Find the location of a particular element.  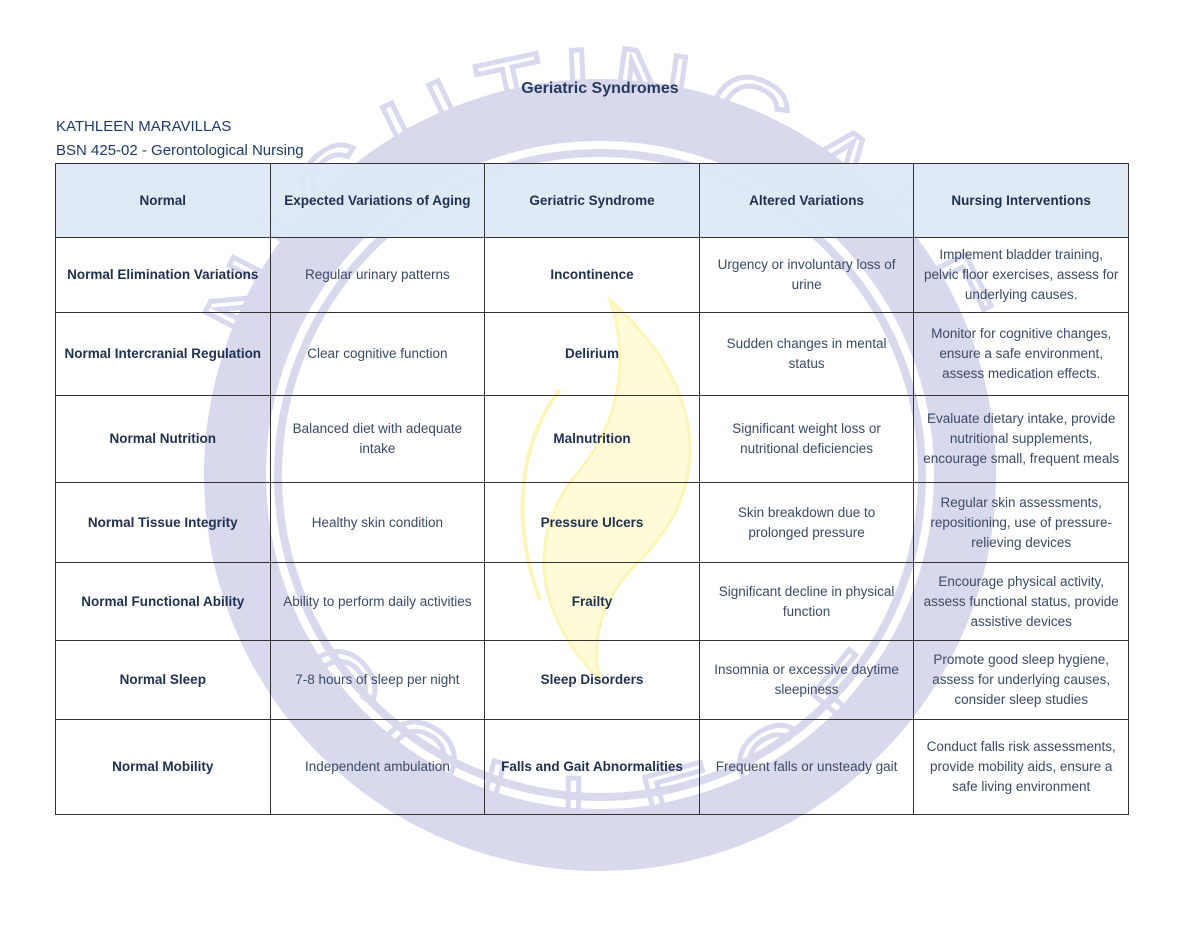

cell-expected-variation: Independent ambulation is located at coordinates (377, 767).